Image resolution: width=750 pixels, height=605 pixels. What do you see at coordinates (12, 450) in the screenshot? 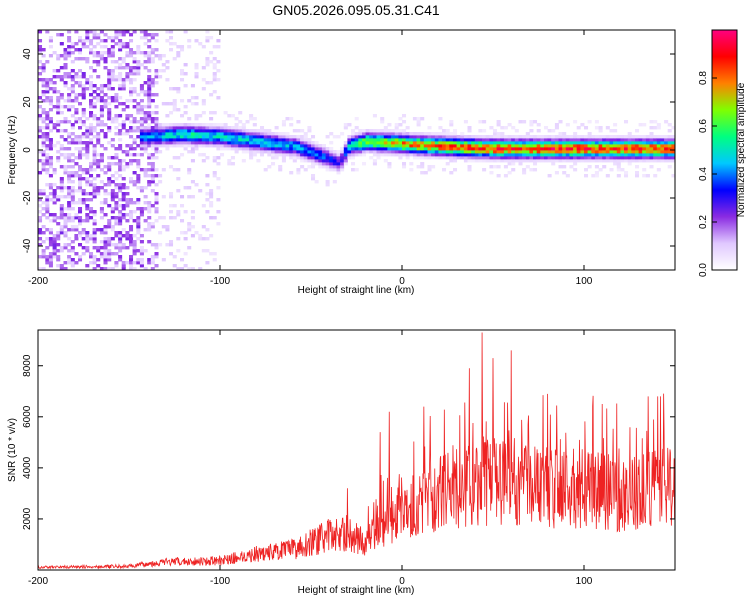
I see `snr-ylabel: SNR (10 * v/v)` at bounding box center [12, 450].